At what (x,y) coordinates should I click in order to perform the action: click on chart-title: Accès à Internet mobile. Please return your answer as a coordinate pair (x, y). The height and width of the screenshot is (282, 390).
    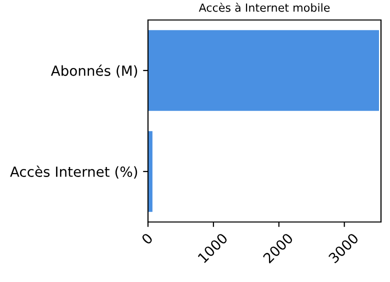
    Looking at the image, I should click on (264, 7).